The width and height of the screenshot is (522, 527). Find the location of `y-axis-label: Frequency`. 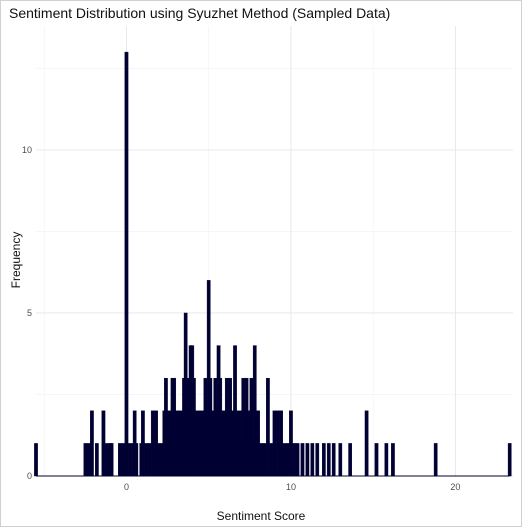

y-axis-label: Frequency is located at coordinates (16, 260).